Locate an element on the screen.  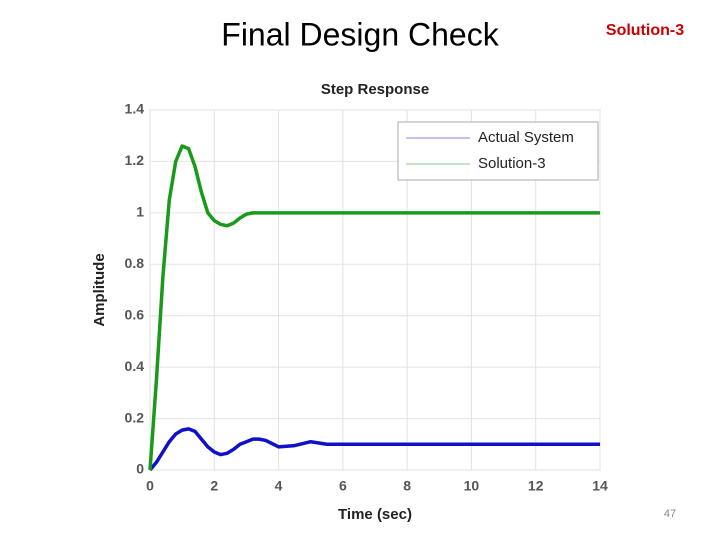
x-tick-label: 12 is located at coordinates (536, 486).